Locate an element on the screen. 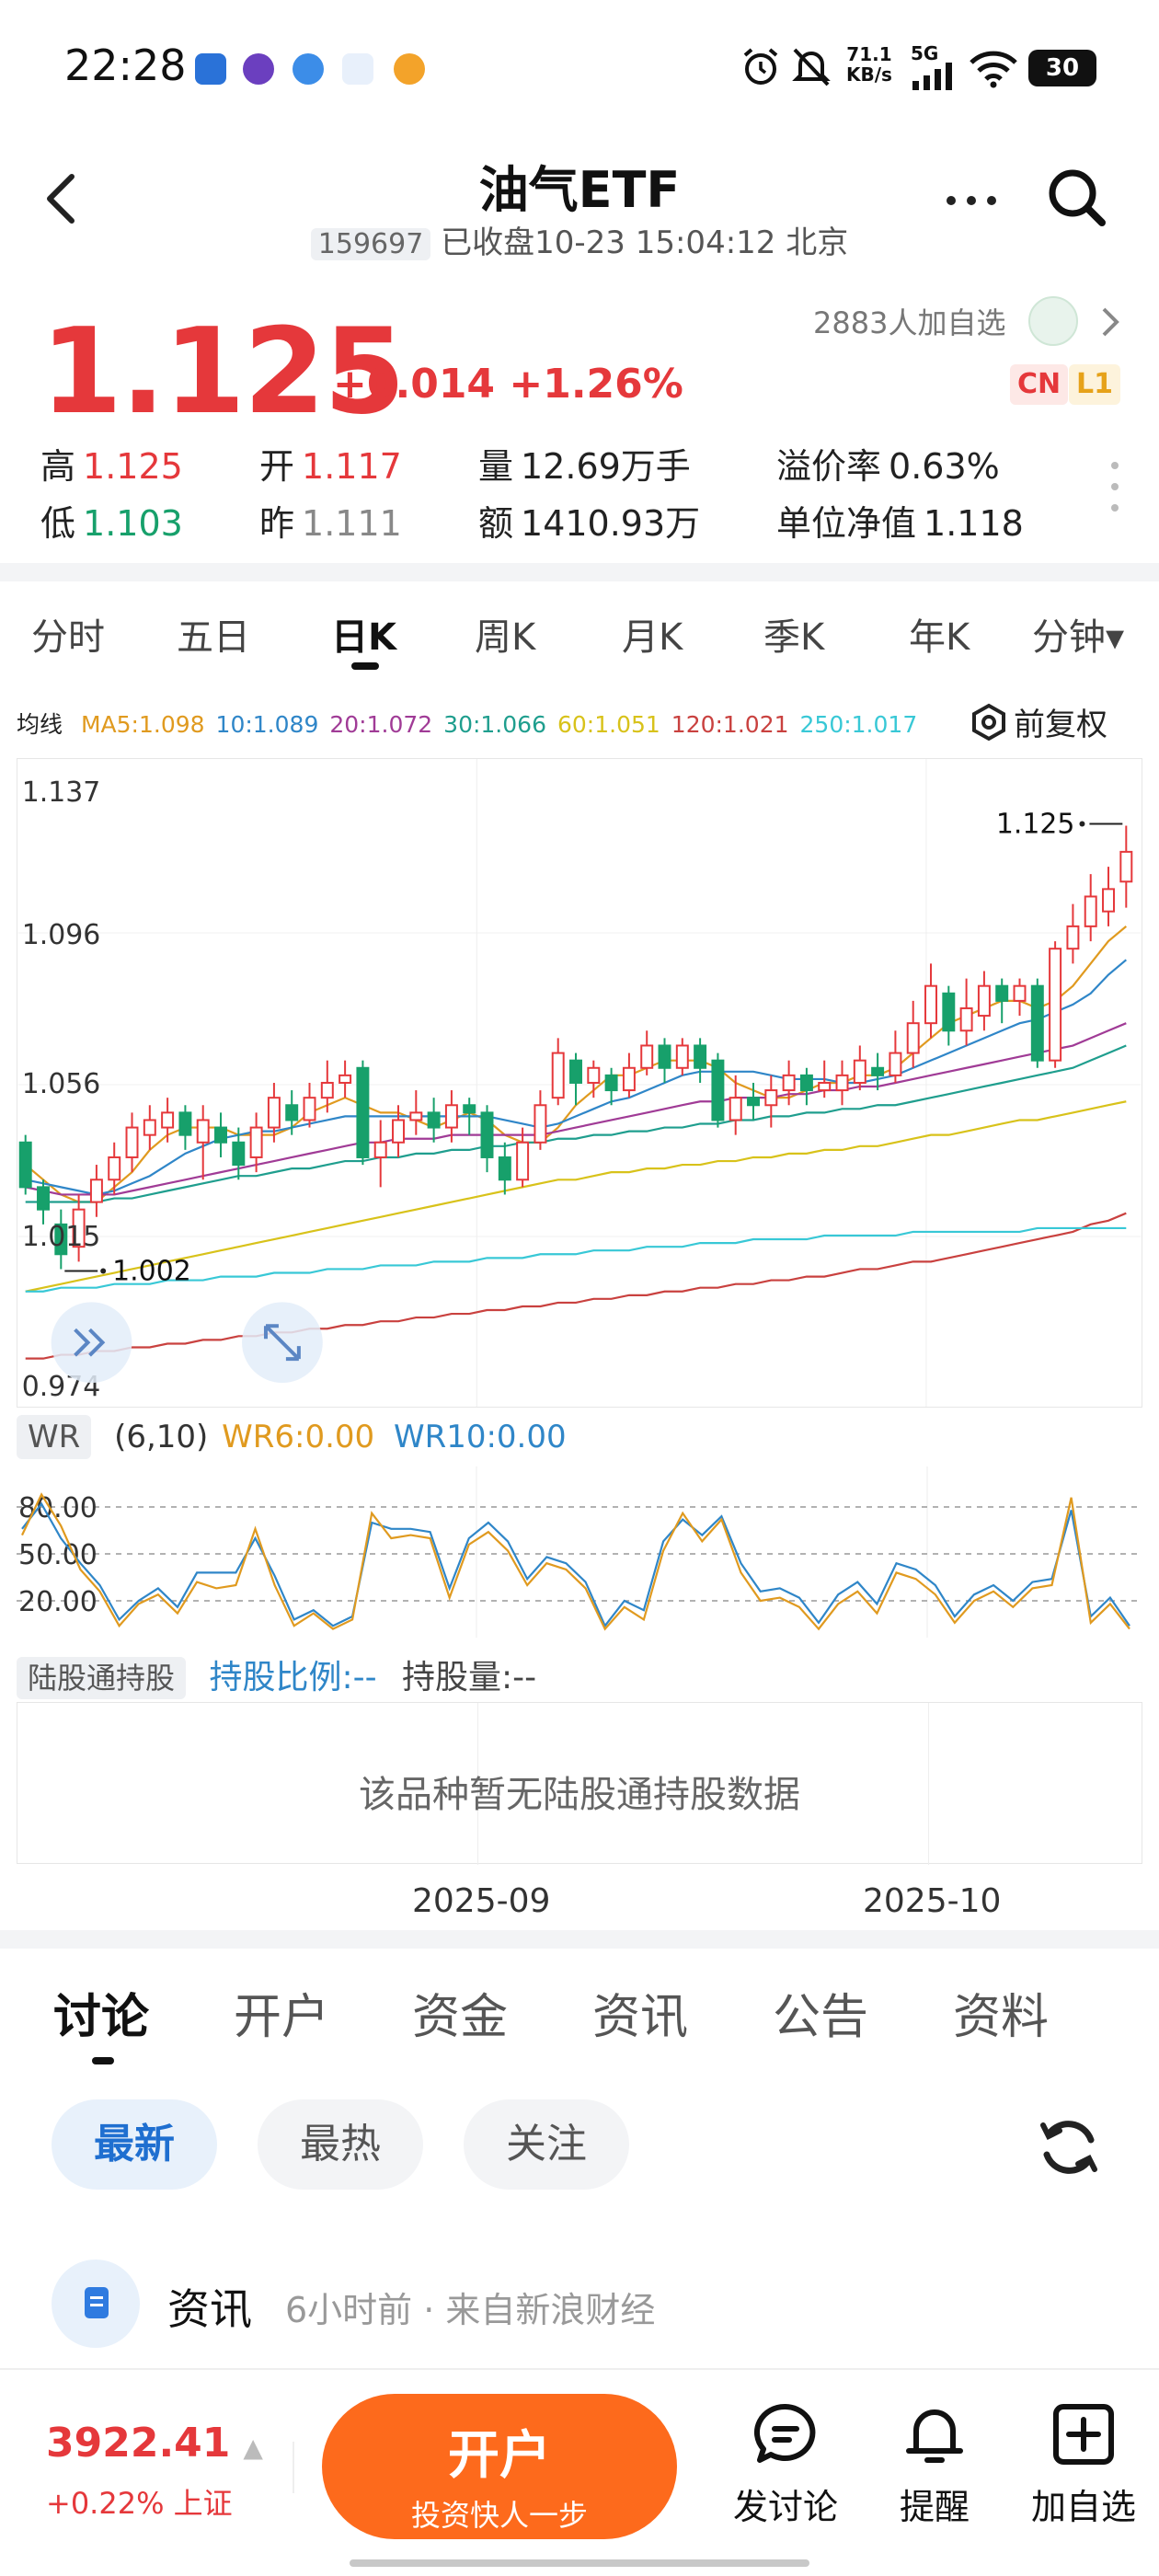  index-value: 3922.41 ▲ is located at coordinates (154, 2443).